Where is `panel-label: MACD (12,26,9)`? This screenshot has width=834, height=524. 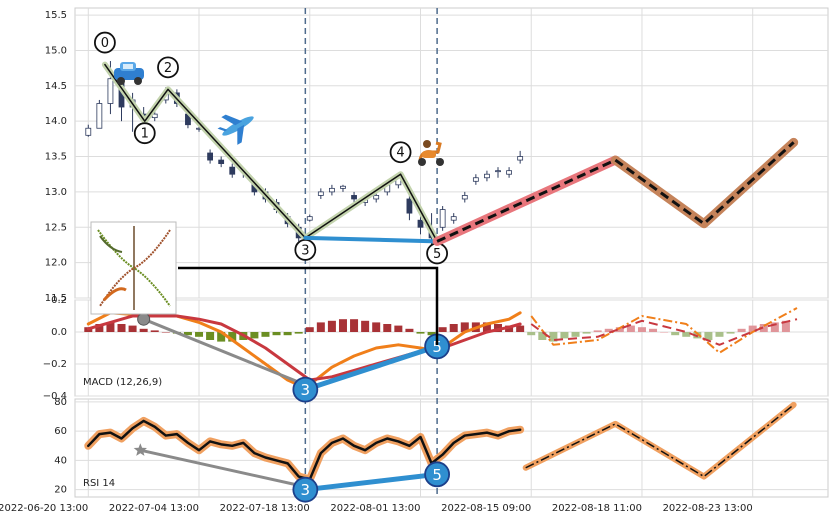
panel-label: MACD (12,26,9) is located at coordinates (122, 382).